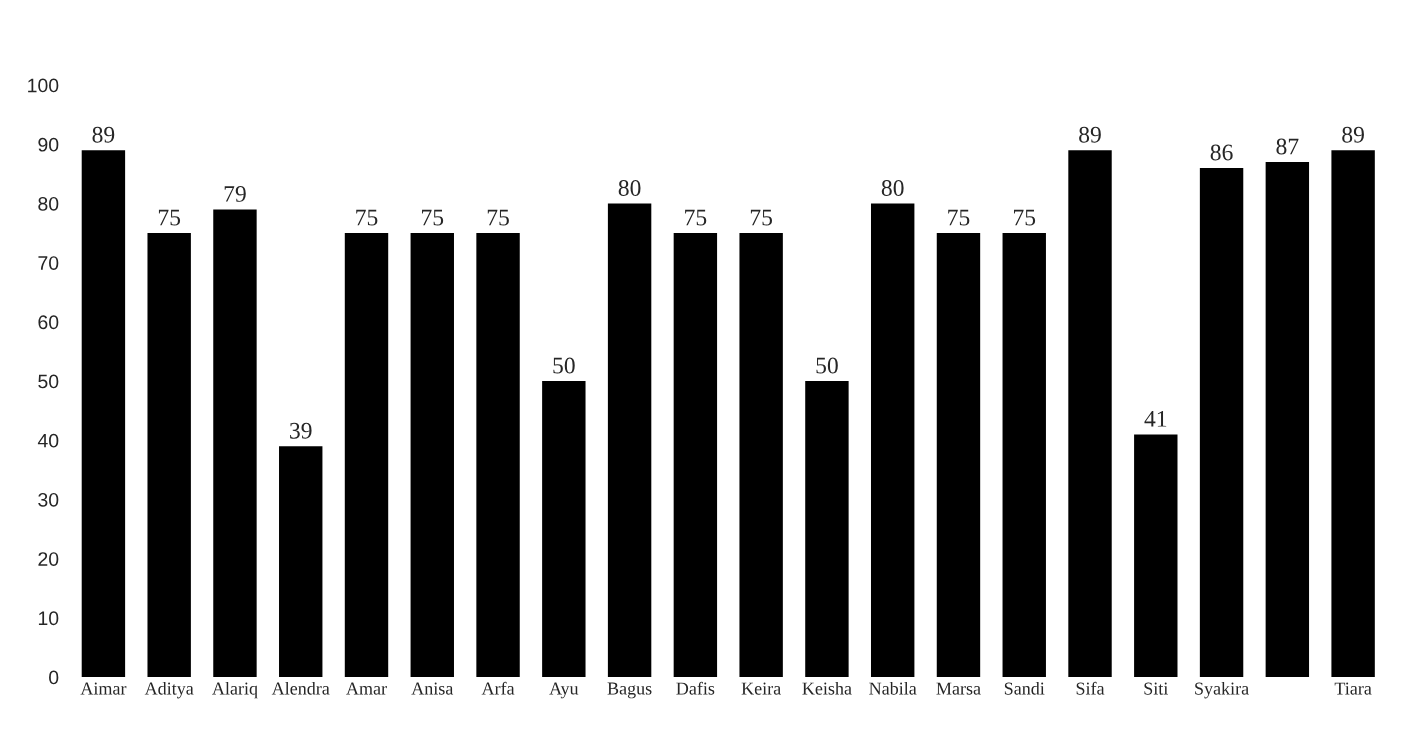 Image resolution: width=1421 pixels, height=740 pixels. I want to click on data-label: 86, so click(1221, 152).